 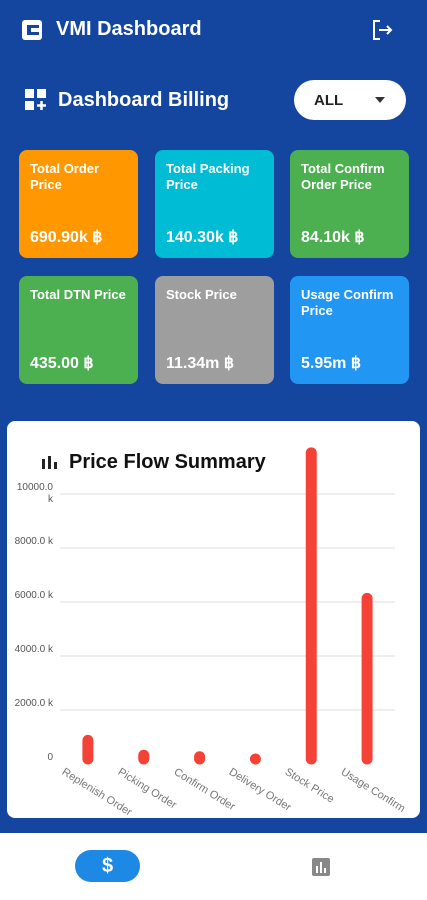 What do you see at coordinates (78, 330) in the screenshot?
I see `stat-card: Total DTN Price 435.00 ฿` at bounding box center [78, 330].